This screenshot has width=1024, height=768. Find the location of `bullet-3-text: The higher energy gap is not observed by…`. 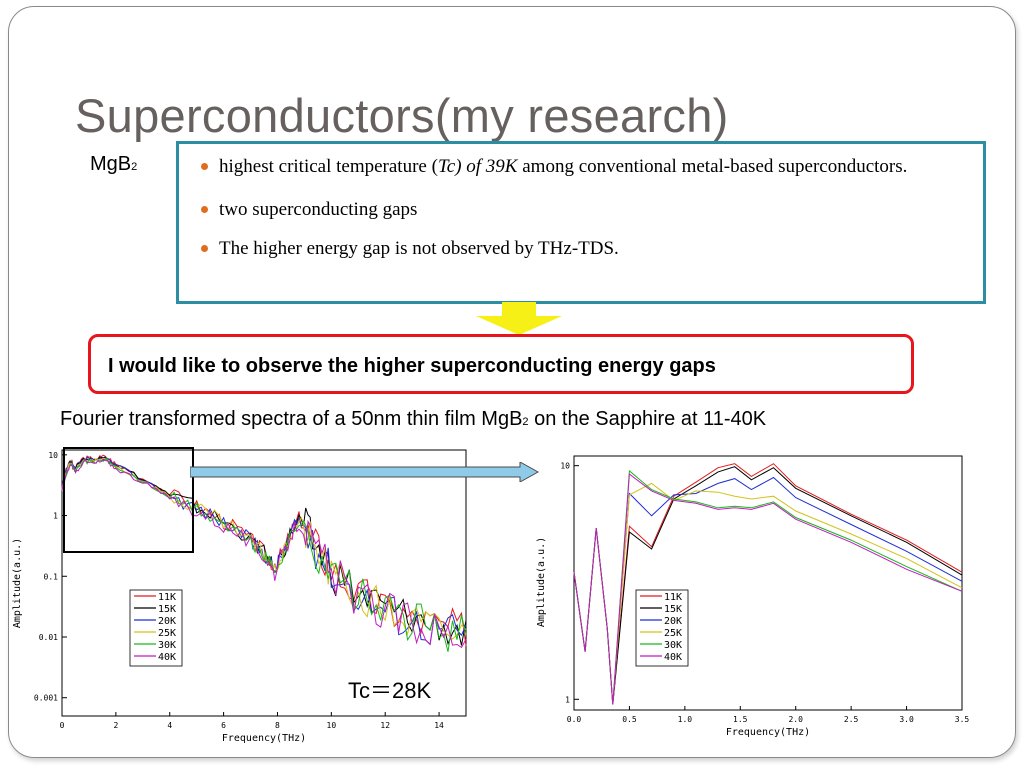

bullet-3-text: The higher energy gap is not observed by… is located at coordinates (419, 248).